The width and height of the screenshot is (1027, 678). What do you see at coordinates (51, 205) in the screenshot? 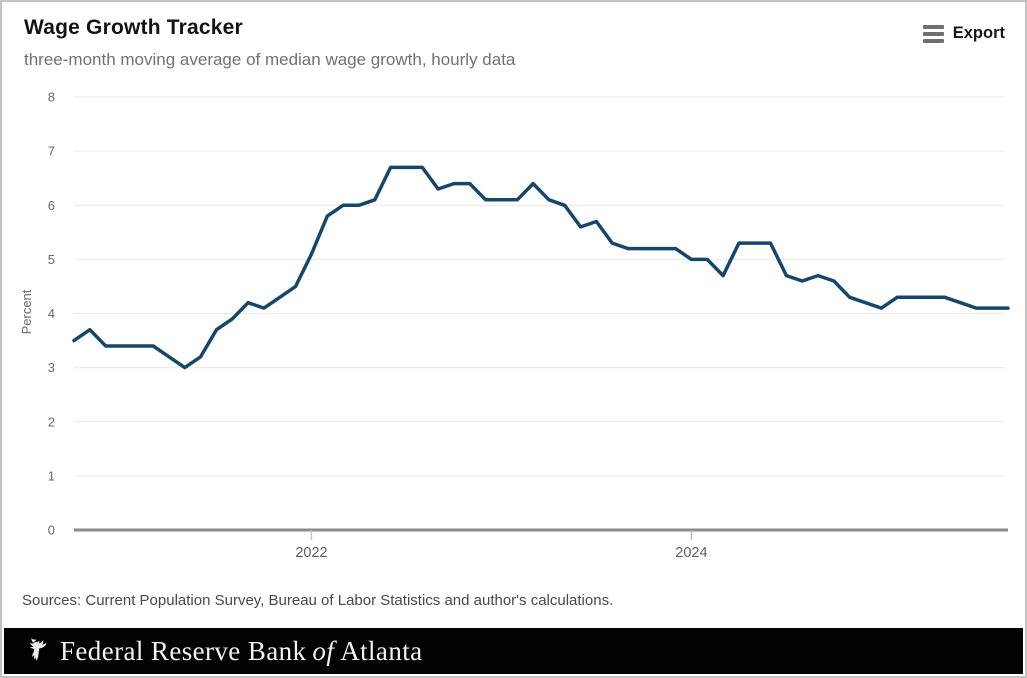
I see `y-axis-tick-label: 6` at bounding box center [51, 205].